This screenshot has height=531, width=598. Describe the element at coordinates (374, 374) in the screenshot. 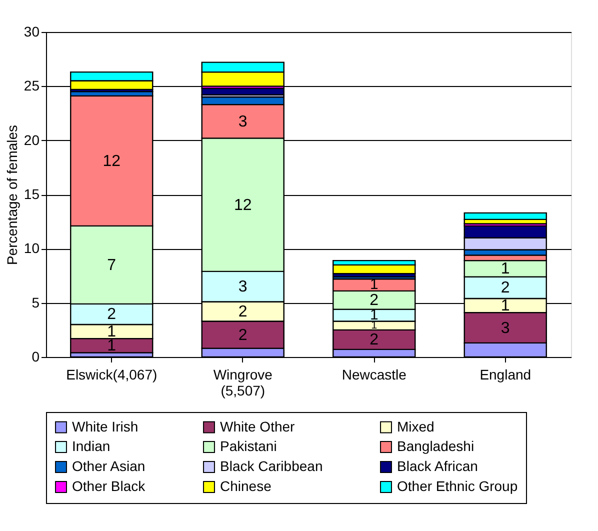

I see `x-tick-label: Newcastle` at that location.